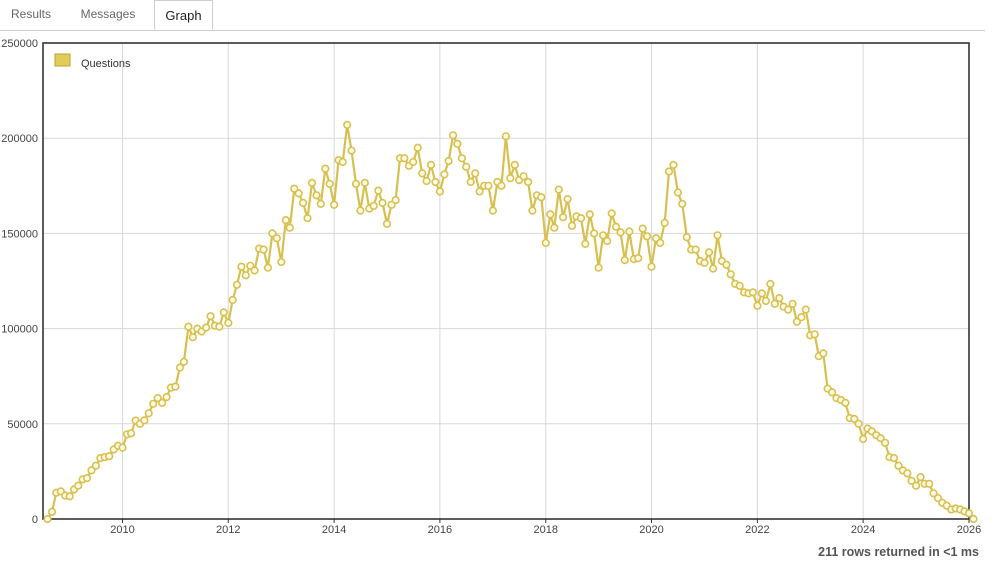 The width and height of the screenshot is (999, 565). Describe the element at coordinates (183, 15) in the screenshot. I see `tab-graph: Graph` at that location.